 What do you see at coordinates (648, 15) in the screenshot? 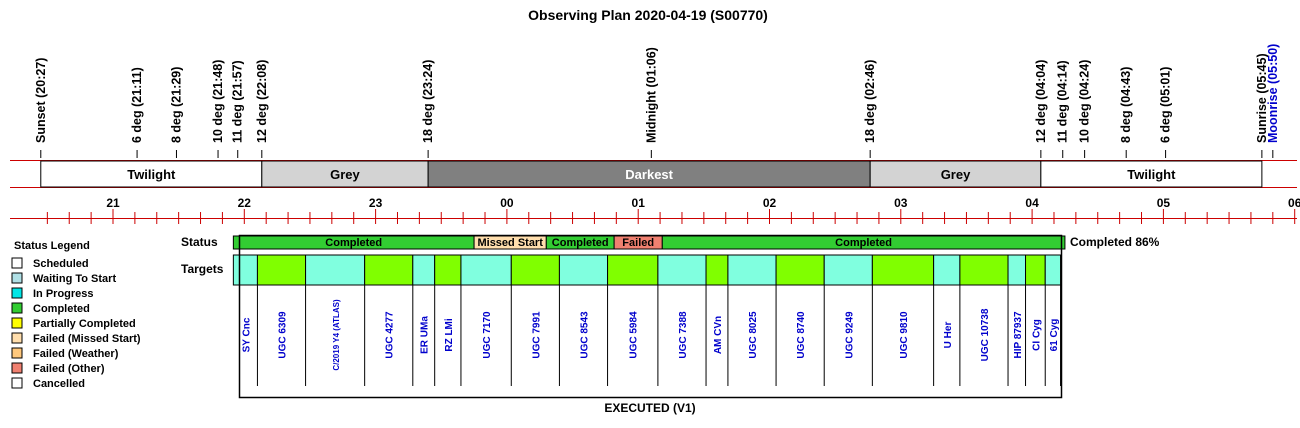
I see `plan-title: Observing Plan 2020-04-19 (S00770)` at bounding box center [648, 15].